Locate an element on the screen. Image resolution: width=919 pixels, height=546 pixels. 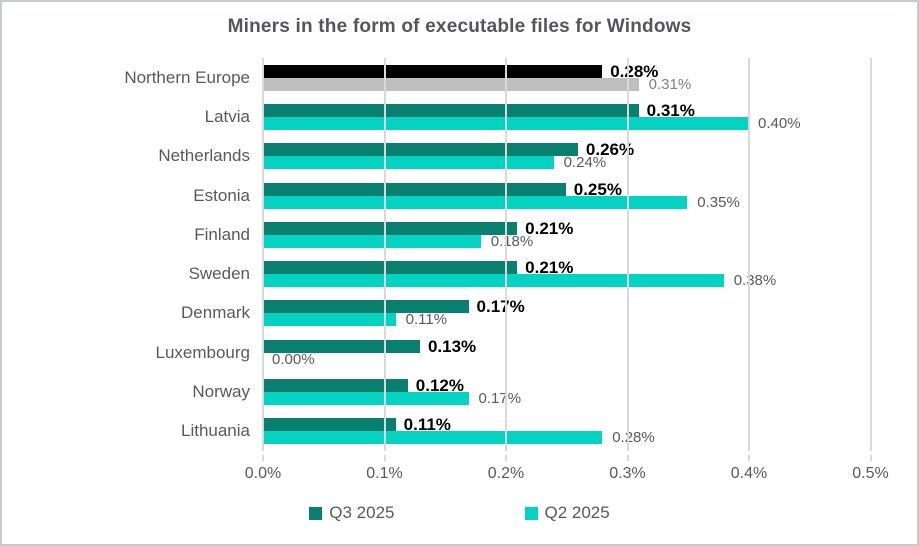
category-label-finland: Finland is located at coordinates (222, 234).